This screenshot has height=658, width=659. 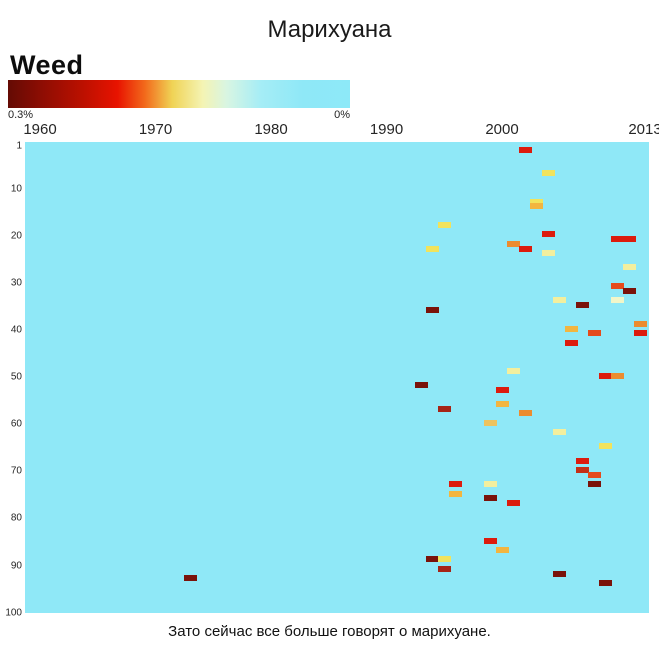 I want to click on y-tick-label: 90, so click(x=16, y=566).